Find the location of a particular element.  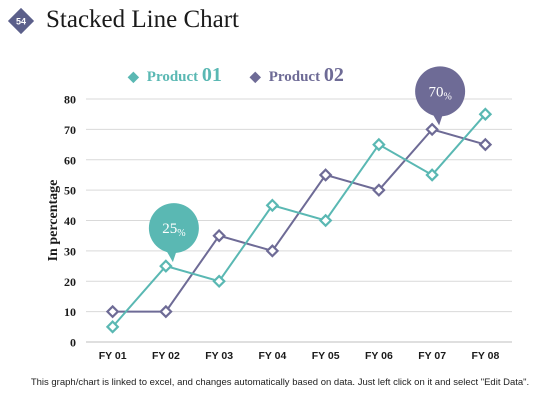

legend-item-product-01: ◆ Product 01 is located at coordinates (175, 75).